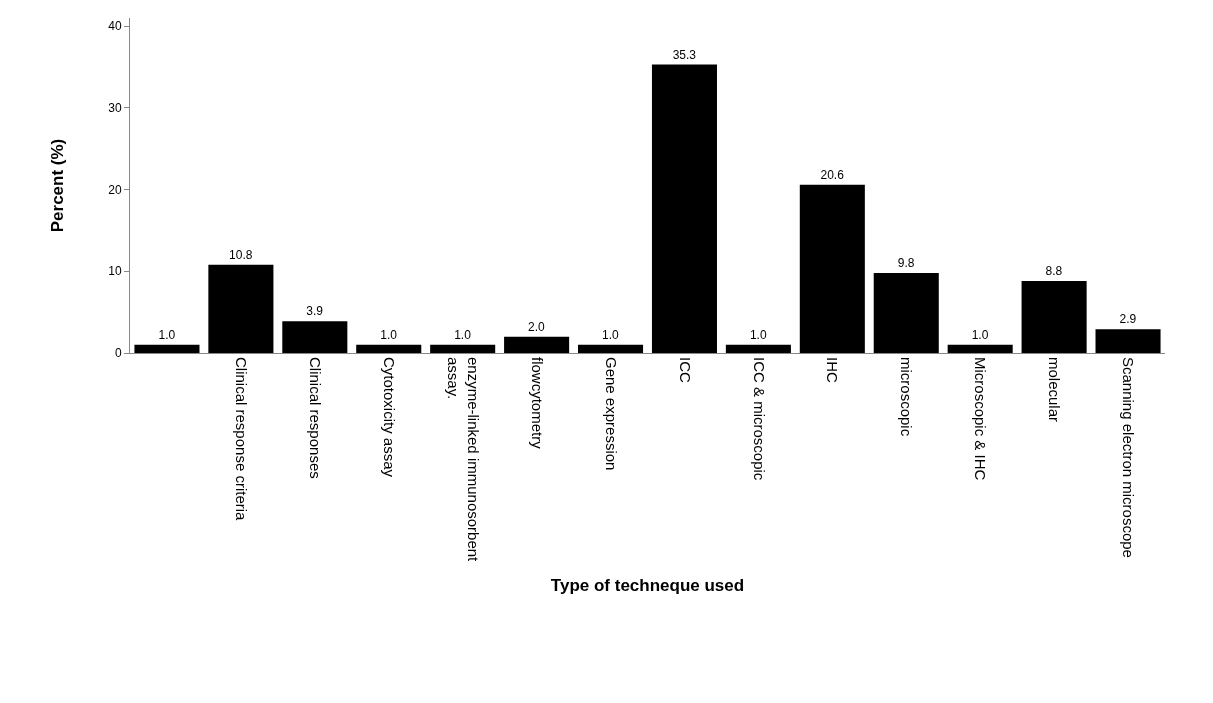 This screenshot has width=1213, height=703. What do you see at coordinates (115, 26) in the screenshot?
I see `y-tick-label: 40` at bounding box center [115, 26].